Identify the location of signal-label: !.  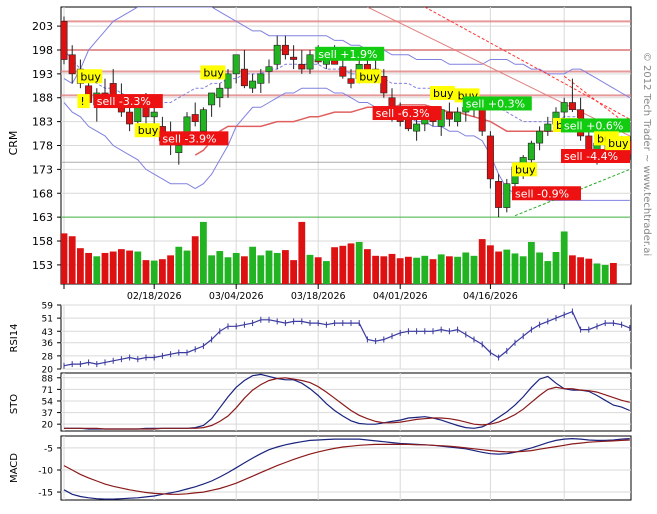
(83, 101).